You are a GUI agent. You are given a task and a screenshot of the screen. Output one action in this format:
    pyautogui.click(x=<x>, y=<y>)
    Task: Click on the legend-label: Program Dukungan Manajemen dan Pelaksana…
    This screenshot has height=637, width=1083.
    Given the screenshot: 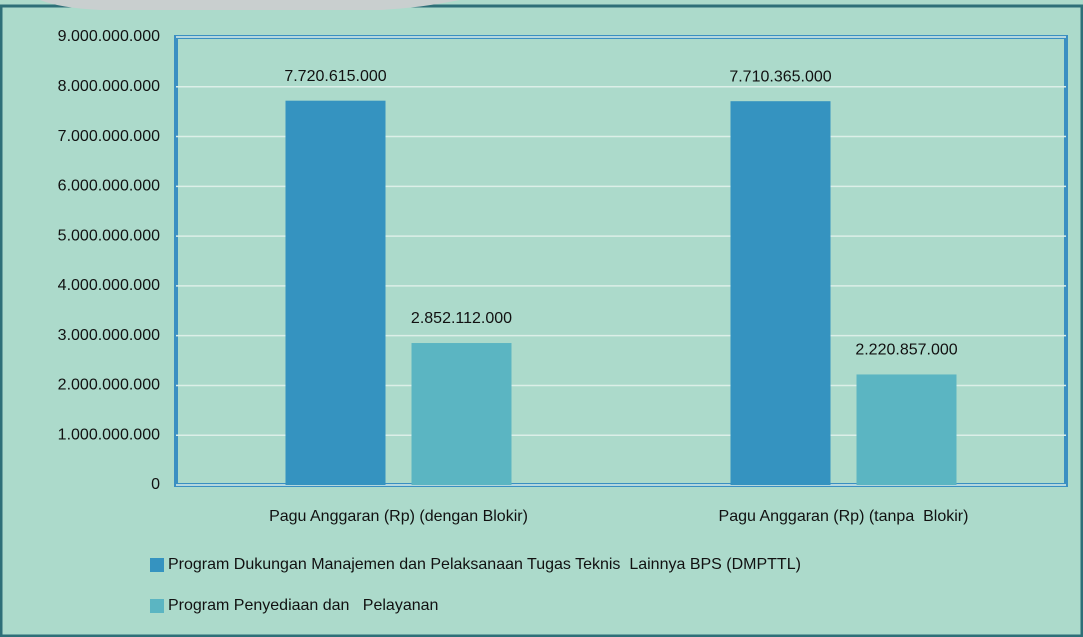 What is the action you would take?
    pyautogui.click(x=484, y=564)
    